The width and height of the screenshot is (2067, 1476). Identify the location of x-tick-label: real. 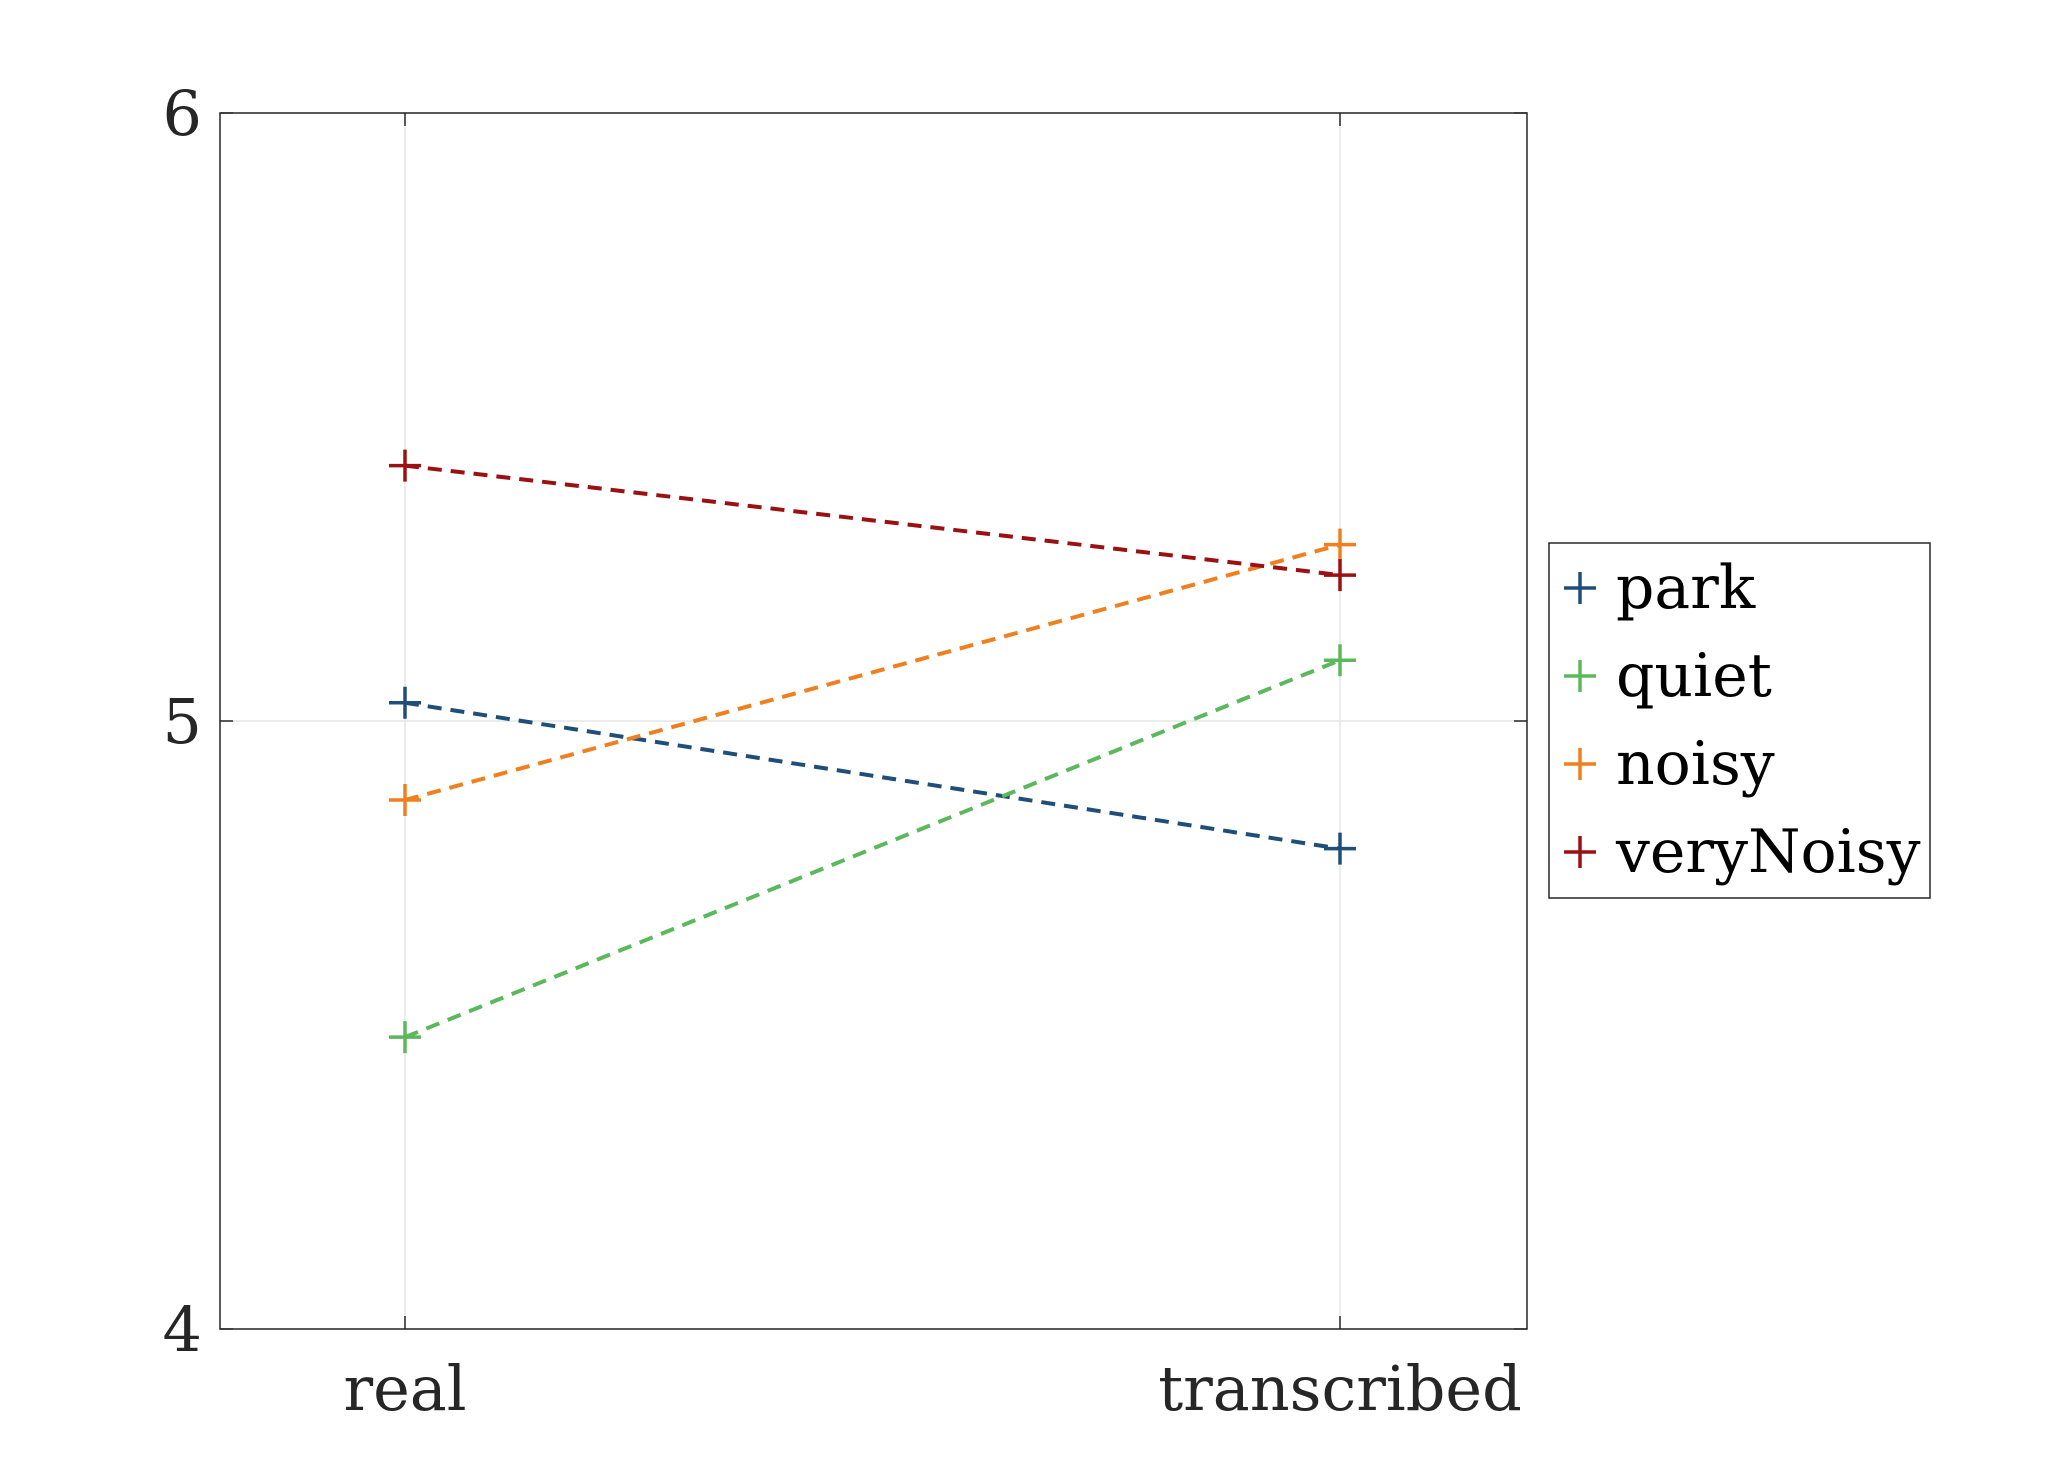
(404, 1388).